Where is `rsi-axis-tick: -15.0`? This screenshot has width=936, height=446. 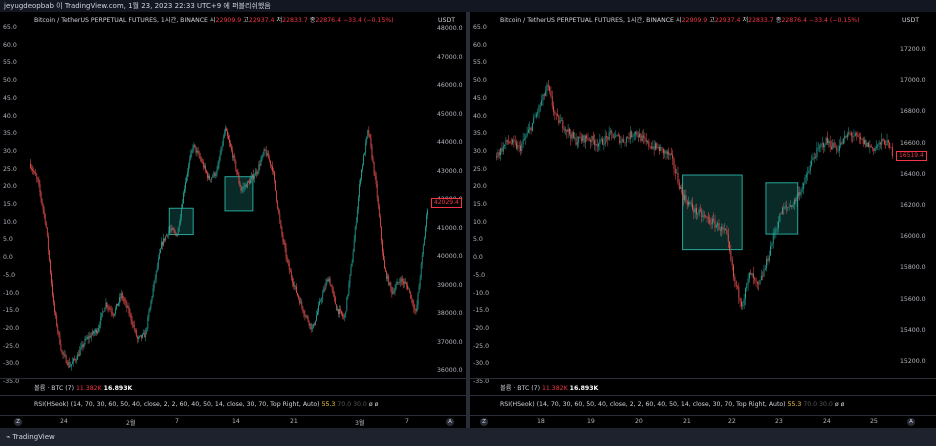
rsi-axis-tick: -15.0 is located at coordinates (481, 311).